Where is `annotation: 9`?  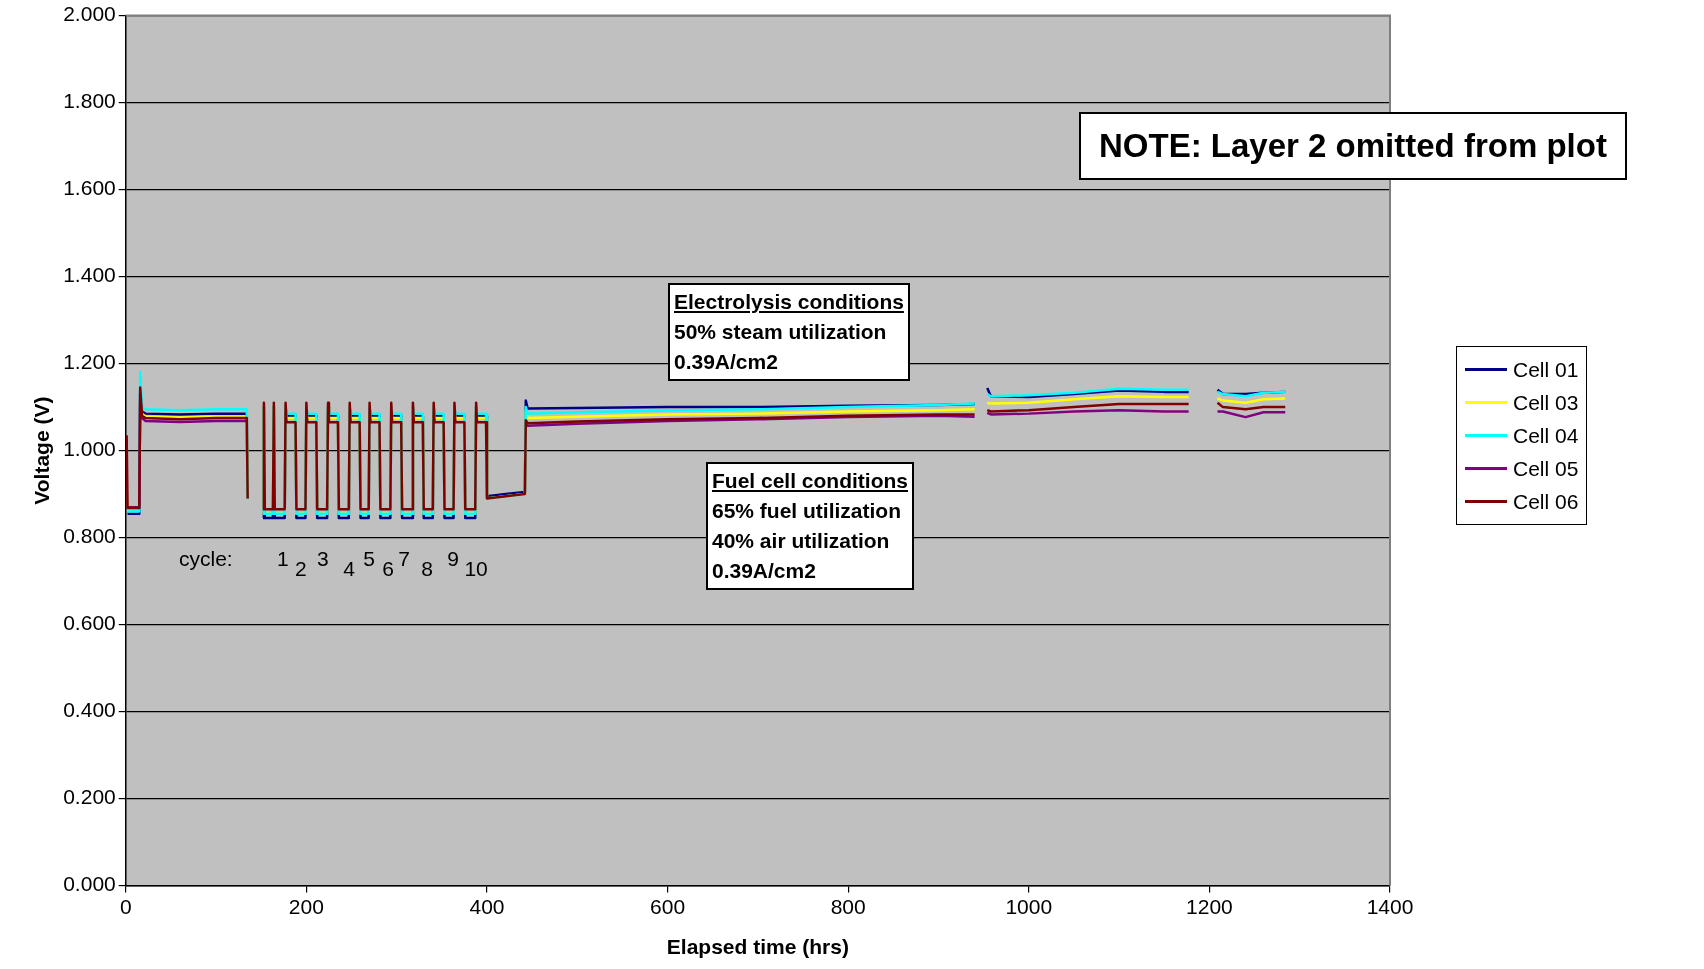 annotation: 9 is located at coordinates (453, 558).